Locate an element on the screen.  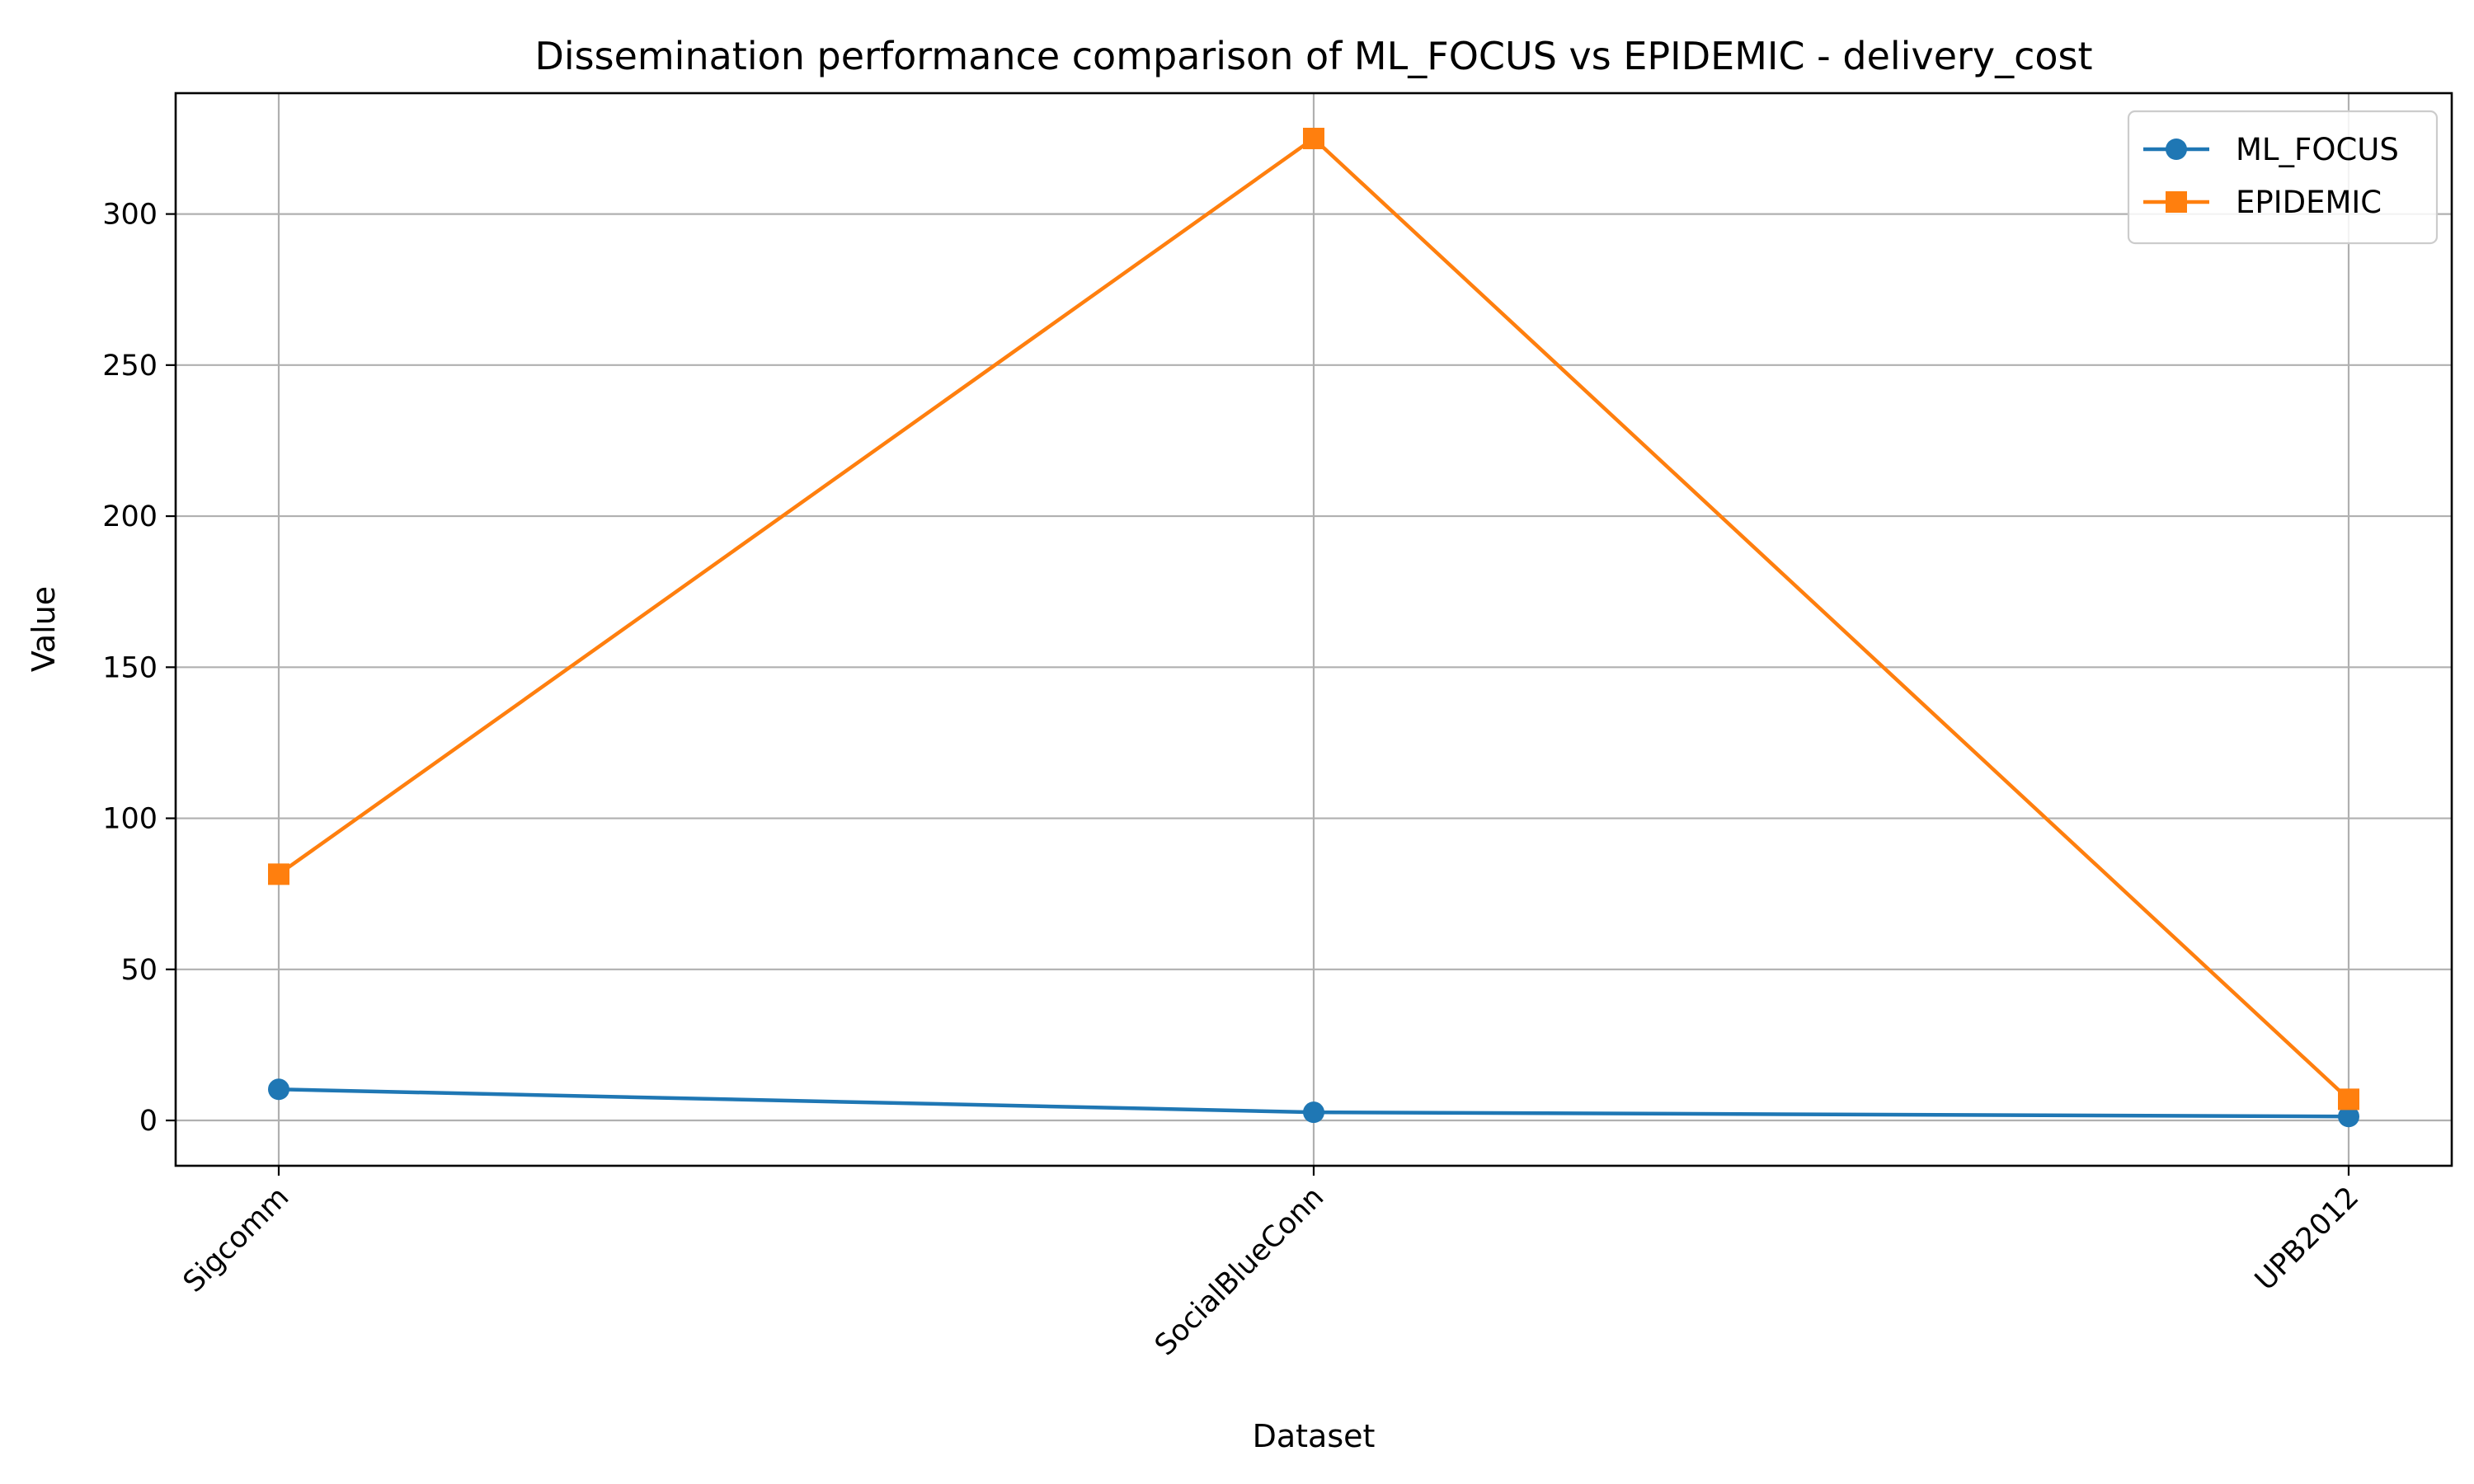
x-axis-label: Dataset is located at coordinates (1314, 1436).